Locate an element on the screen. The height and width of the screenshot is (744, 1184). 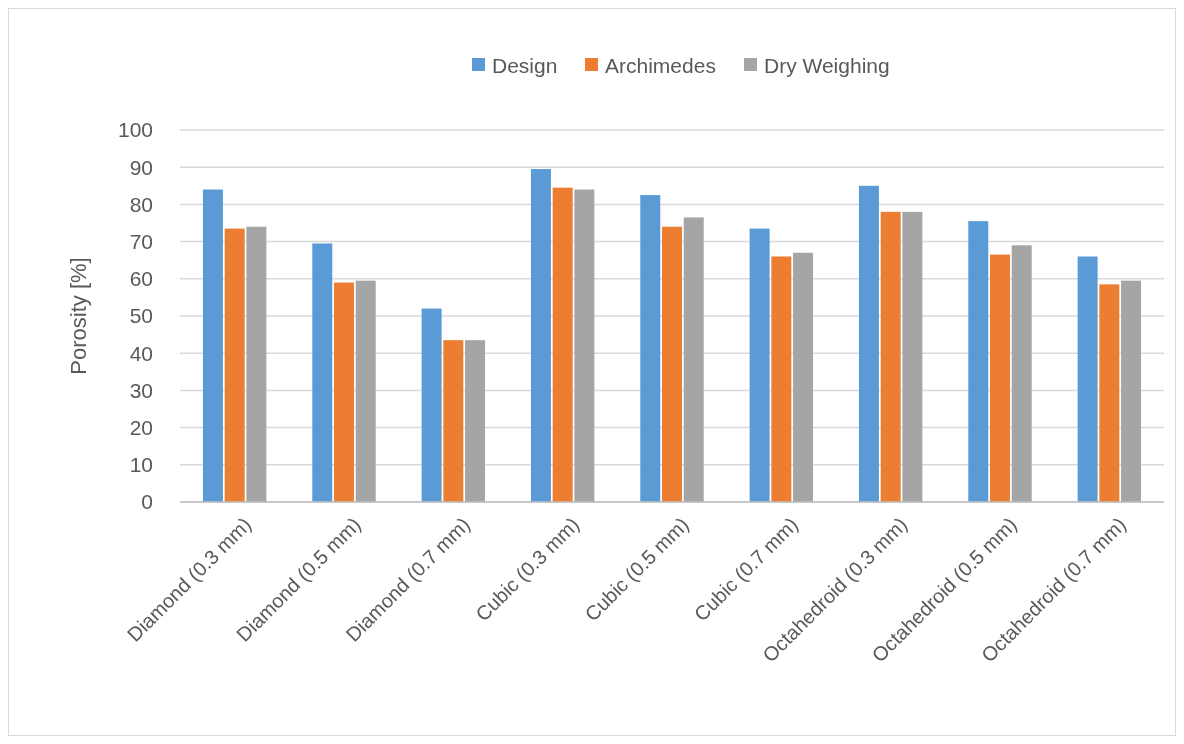
y-tick-label: 40 is located at coordinates (141, 353).